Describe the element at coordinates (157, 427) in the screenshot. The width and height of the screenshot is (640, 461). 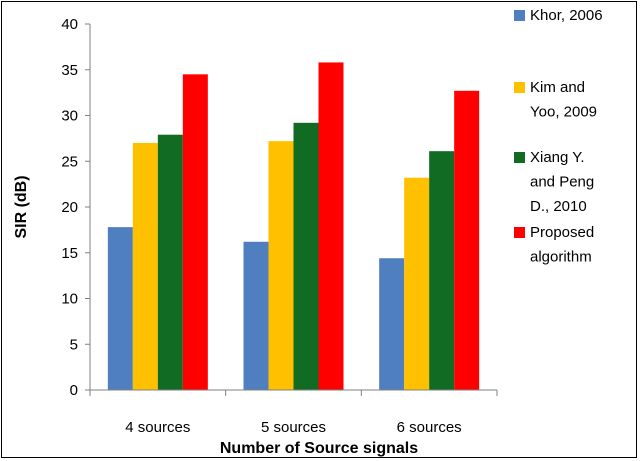
I see `x-tick-label: 4 sources` at that location.